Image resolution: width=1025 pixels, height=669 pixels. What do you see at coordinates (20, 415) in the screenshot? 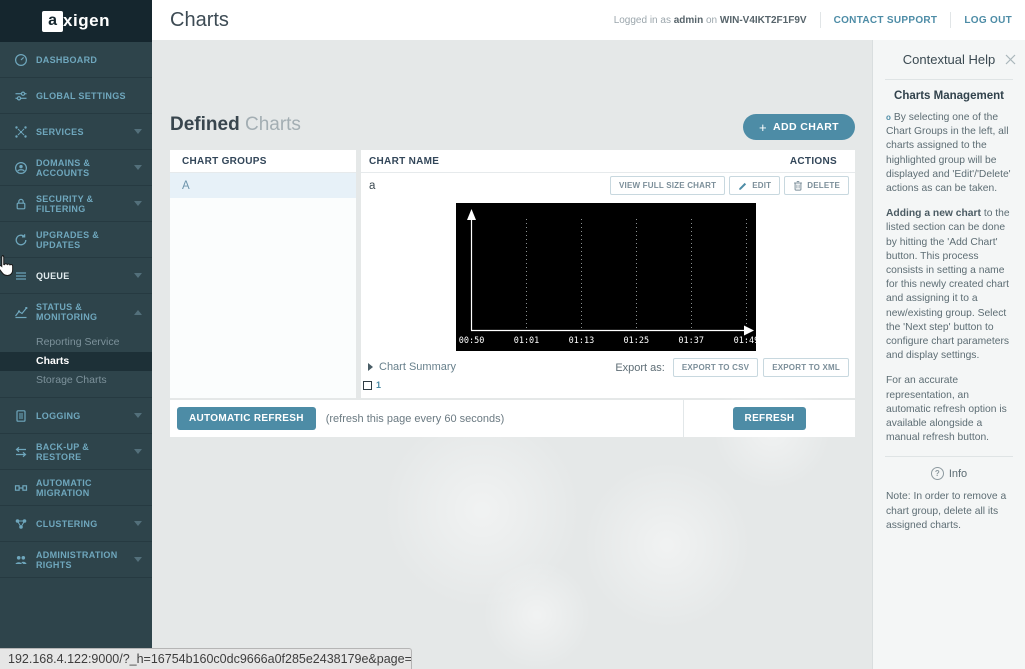
I see `document-icon` at bounding box center [20, 415].